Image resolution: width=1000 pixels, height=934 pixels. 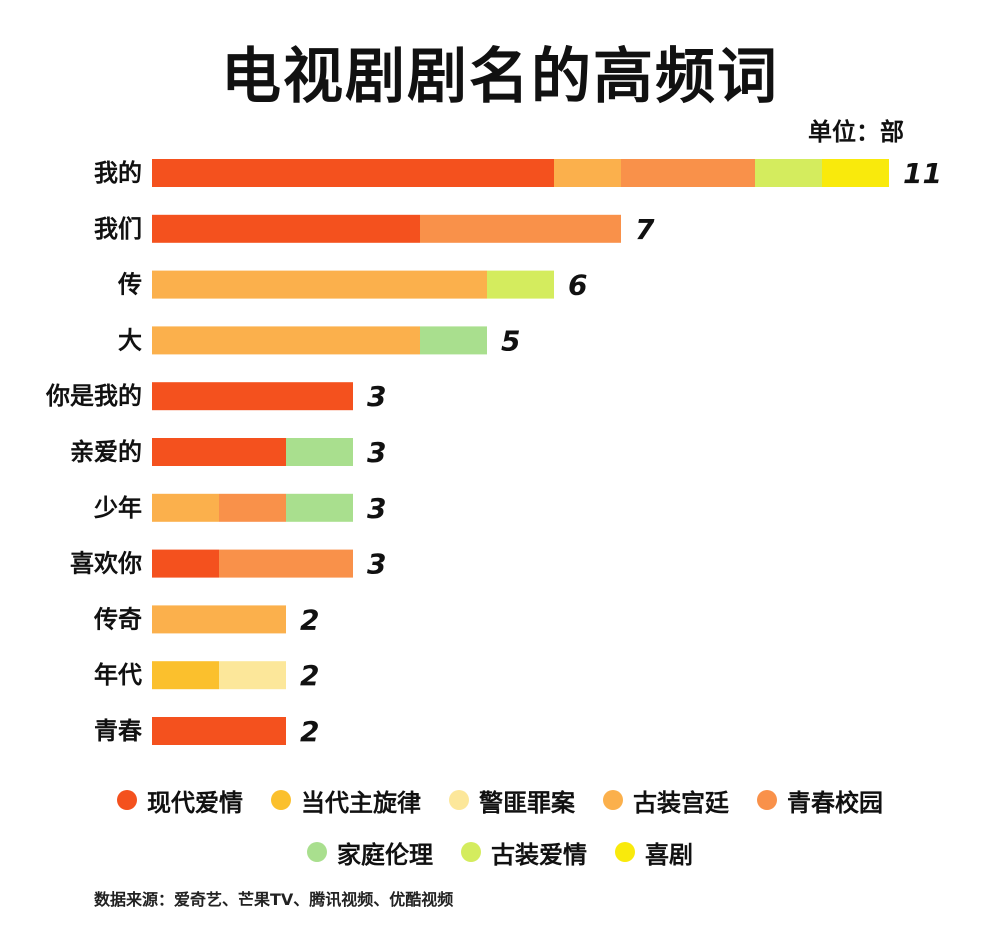 I want to click on legend-item: 喜剧, so click(x=654, y=852).